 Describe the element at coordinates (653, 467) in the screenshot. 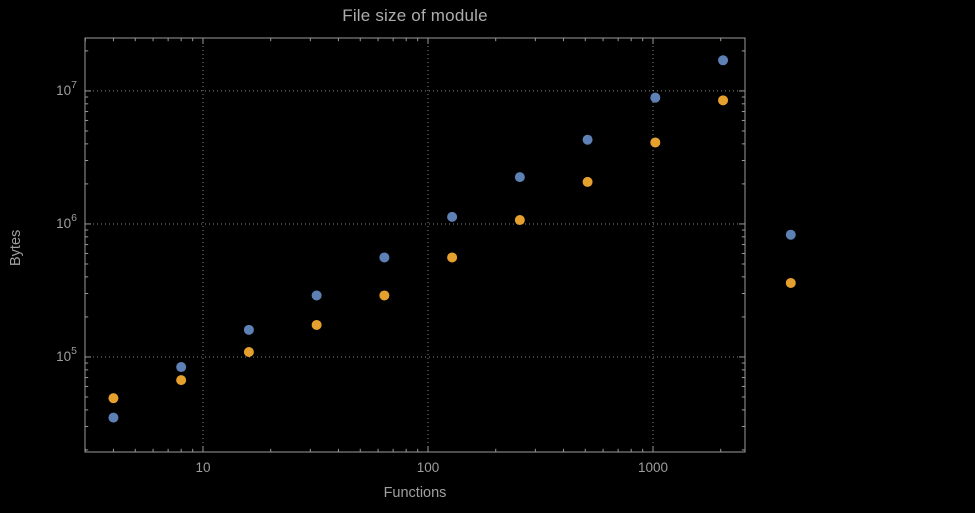

I see `x-tick-label: 1000` at that location.